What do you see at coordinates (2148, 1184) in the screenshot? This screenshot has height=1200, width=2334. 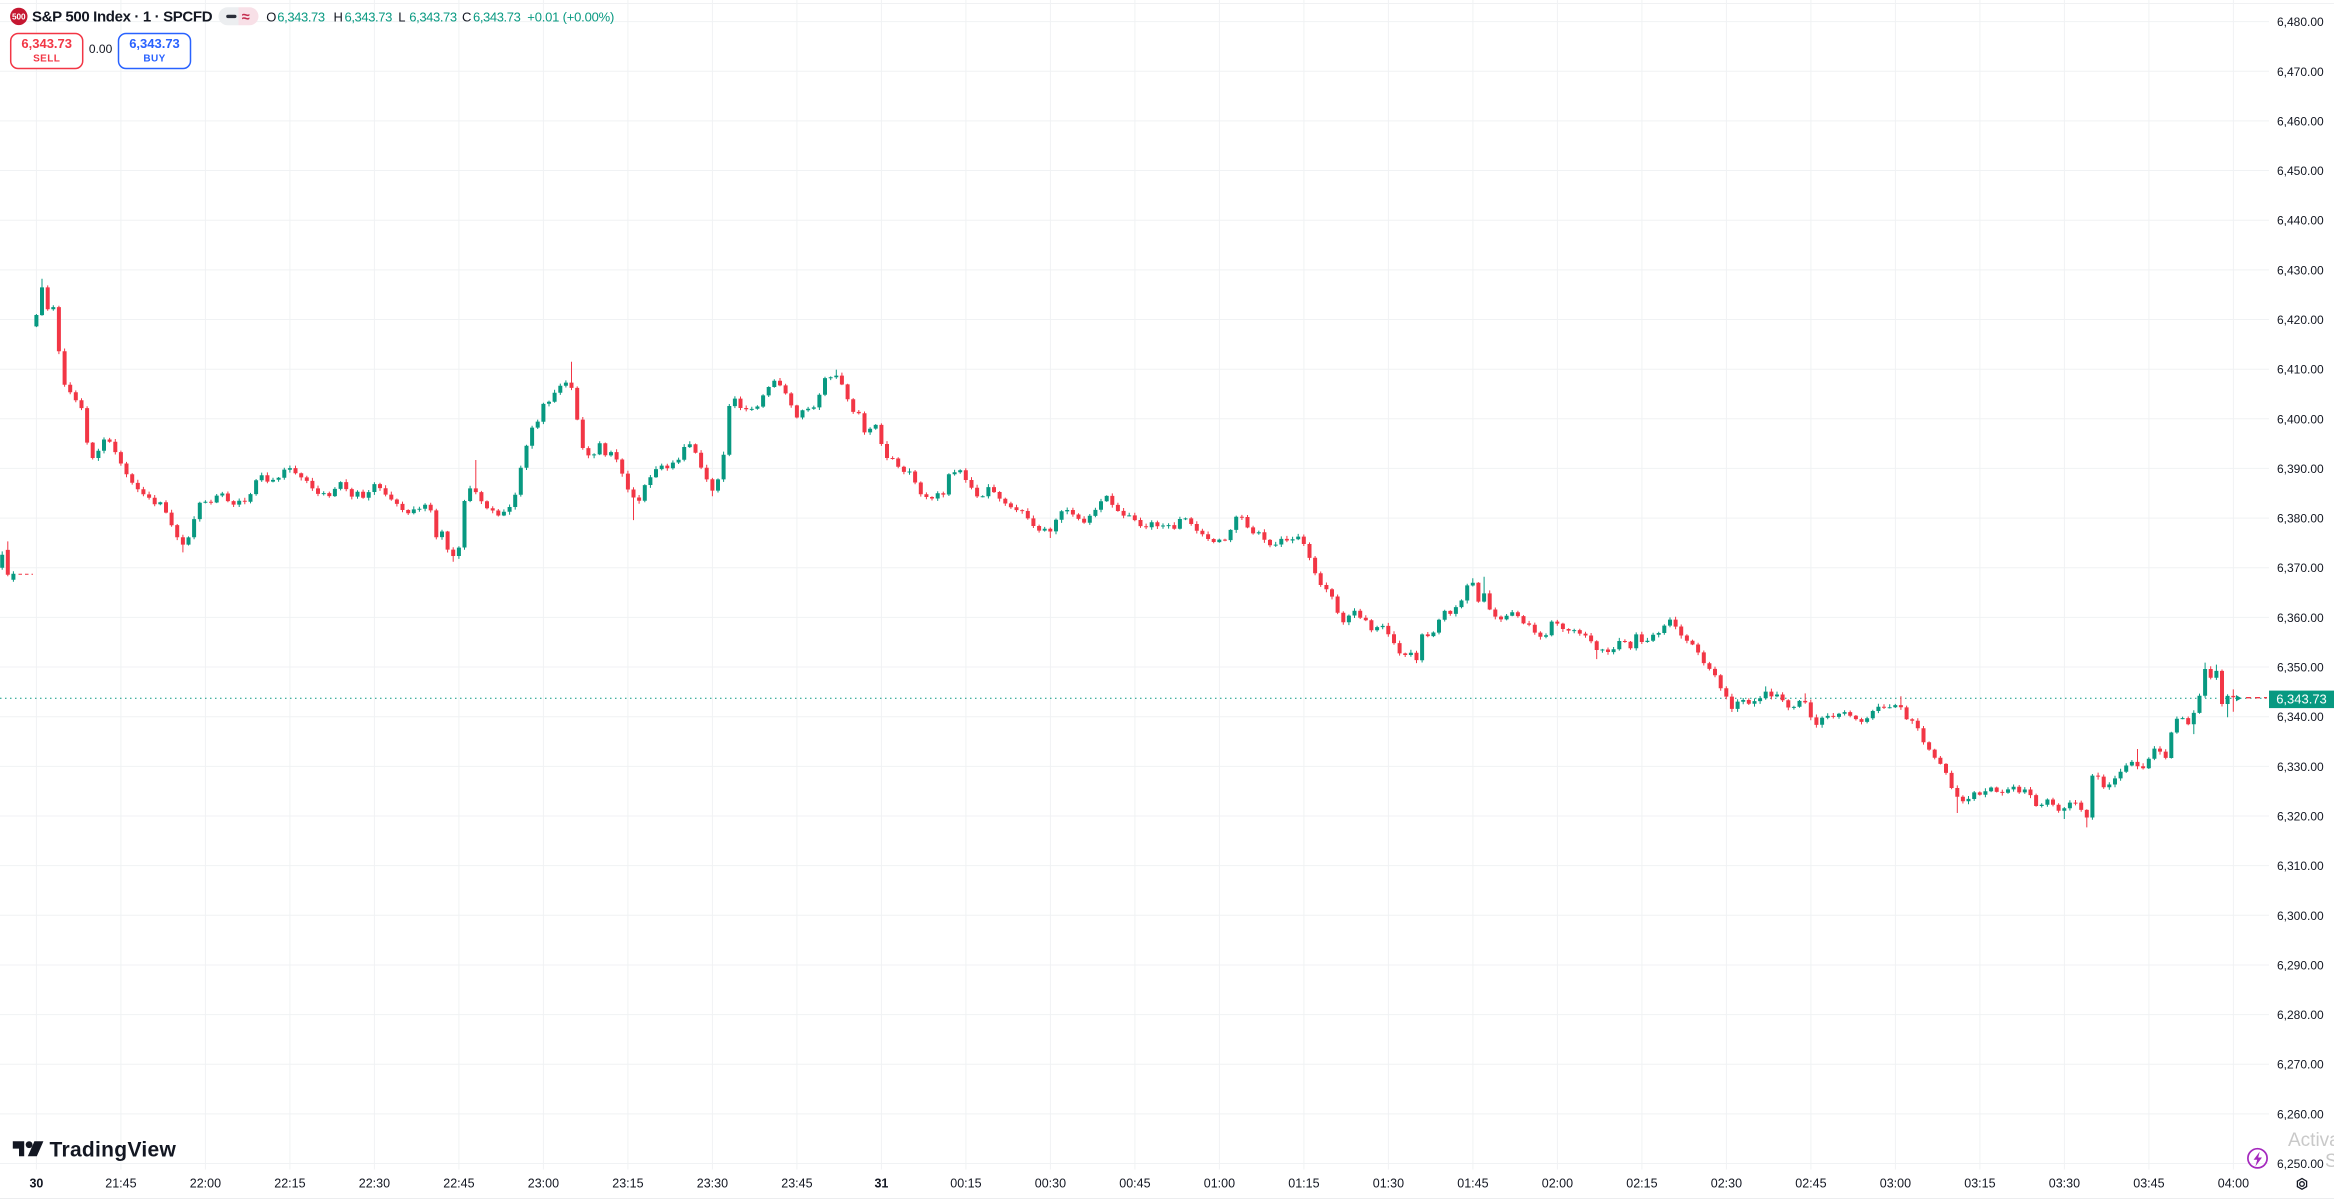 I see `svg-text: 03:45` at bounding box center [2148, 1184].